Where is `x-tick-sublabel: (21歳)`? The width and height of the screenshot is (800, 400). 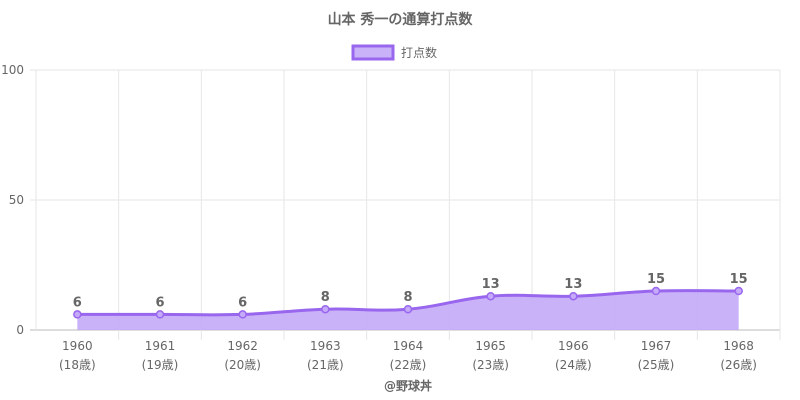
x-tick-sublabel: (21歳) is located at coordinates (325, 365).